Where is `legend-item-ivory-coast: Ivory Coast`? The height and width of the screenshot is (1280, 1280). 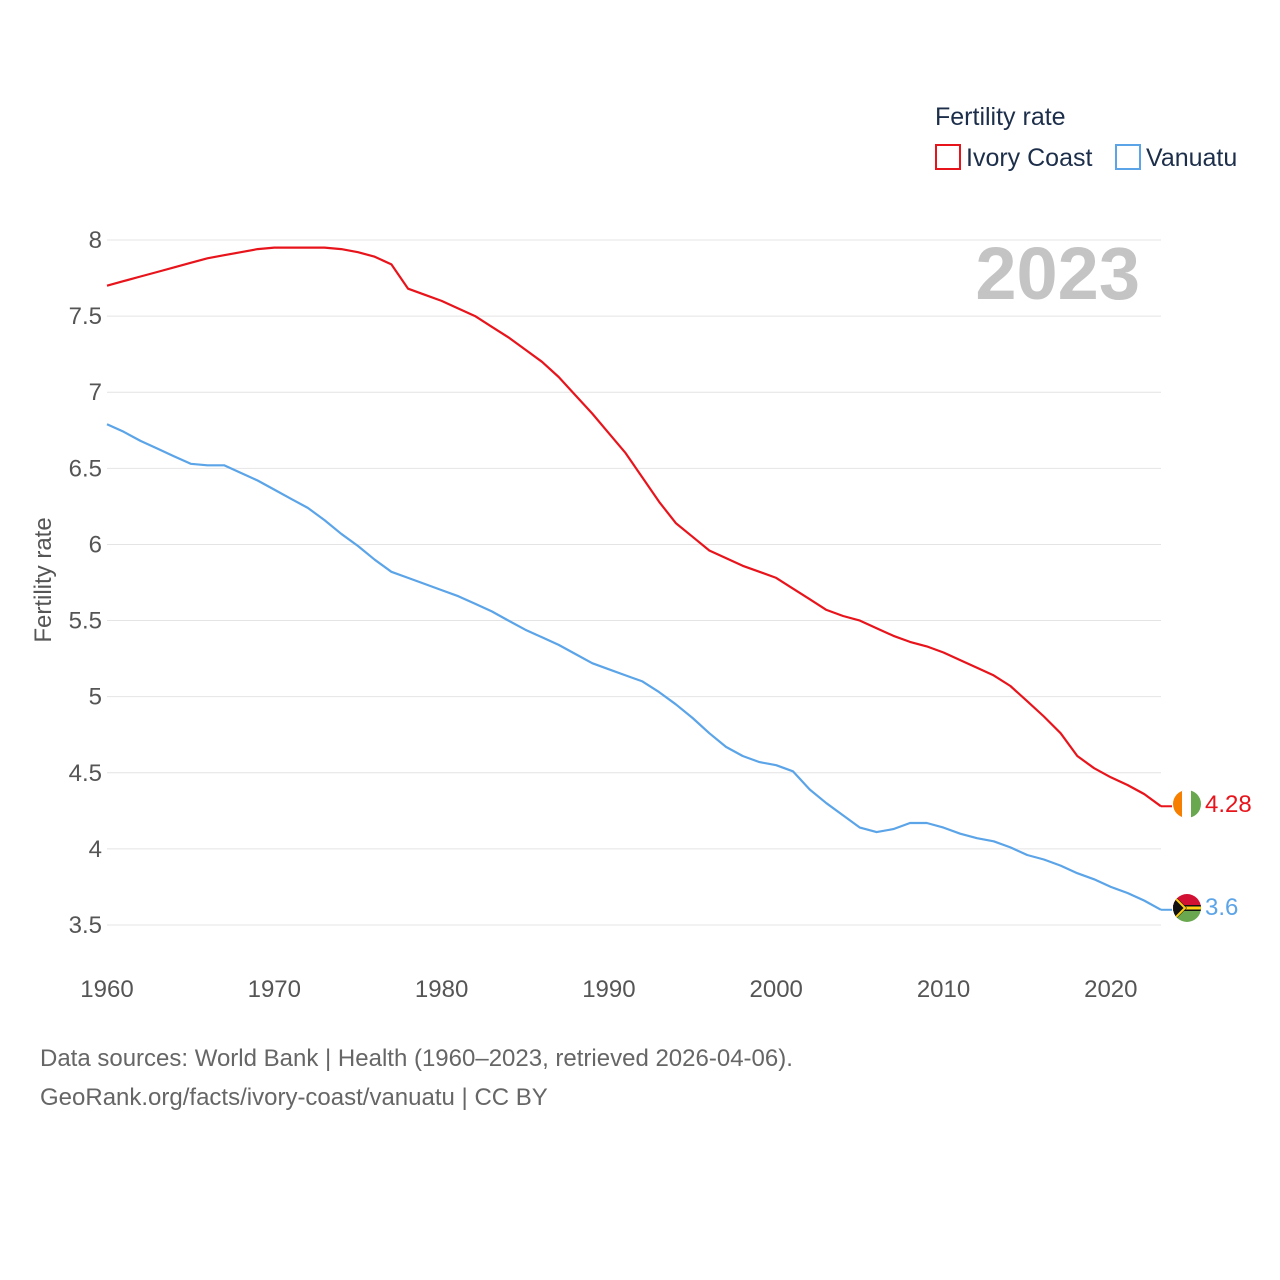
legend-item-ivory-coast: Ivory Coast is located at coordinates (1013, 158).